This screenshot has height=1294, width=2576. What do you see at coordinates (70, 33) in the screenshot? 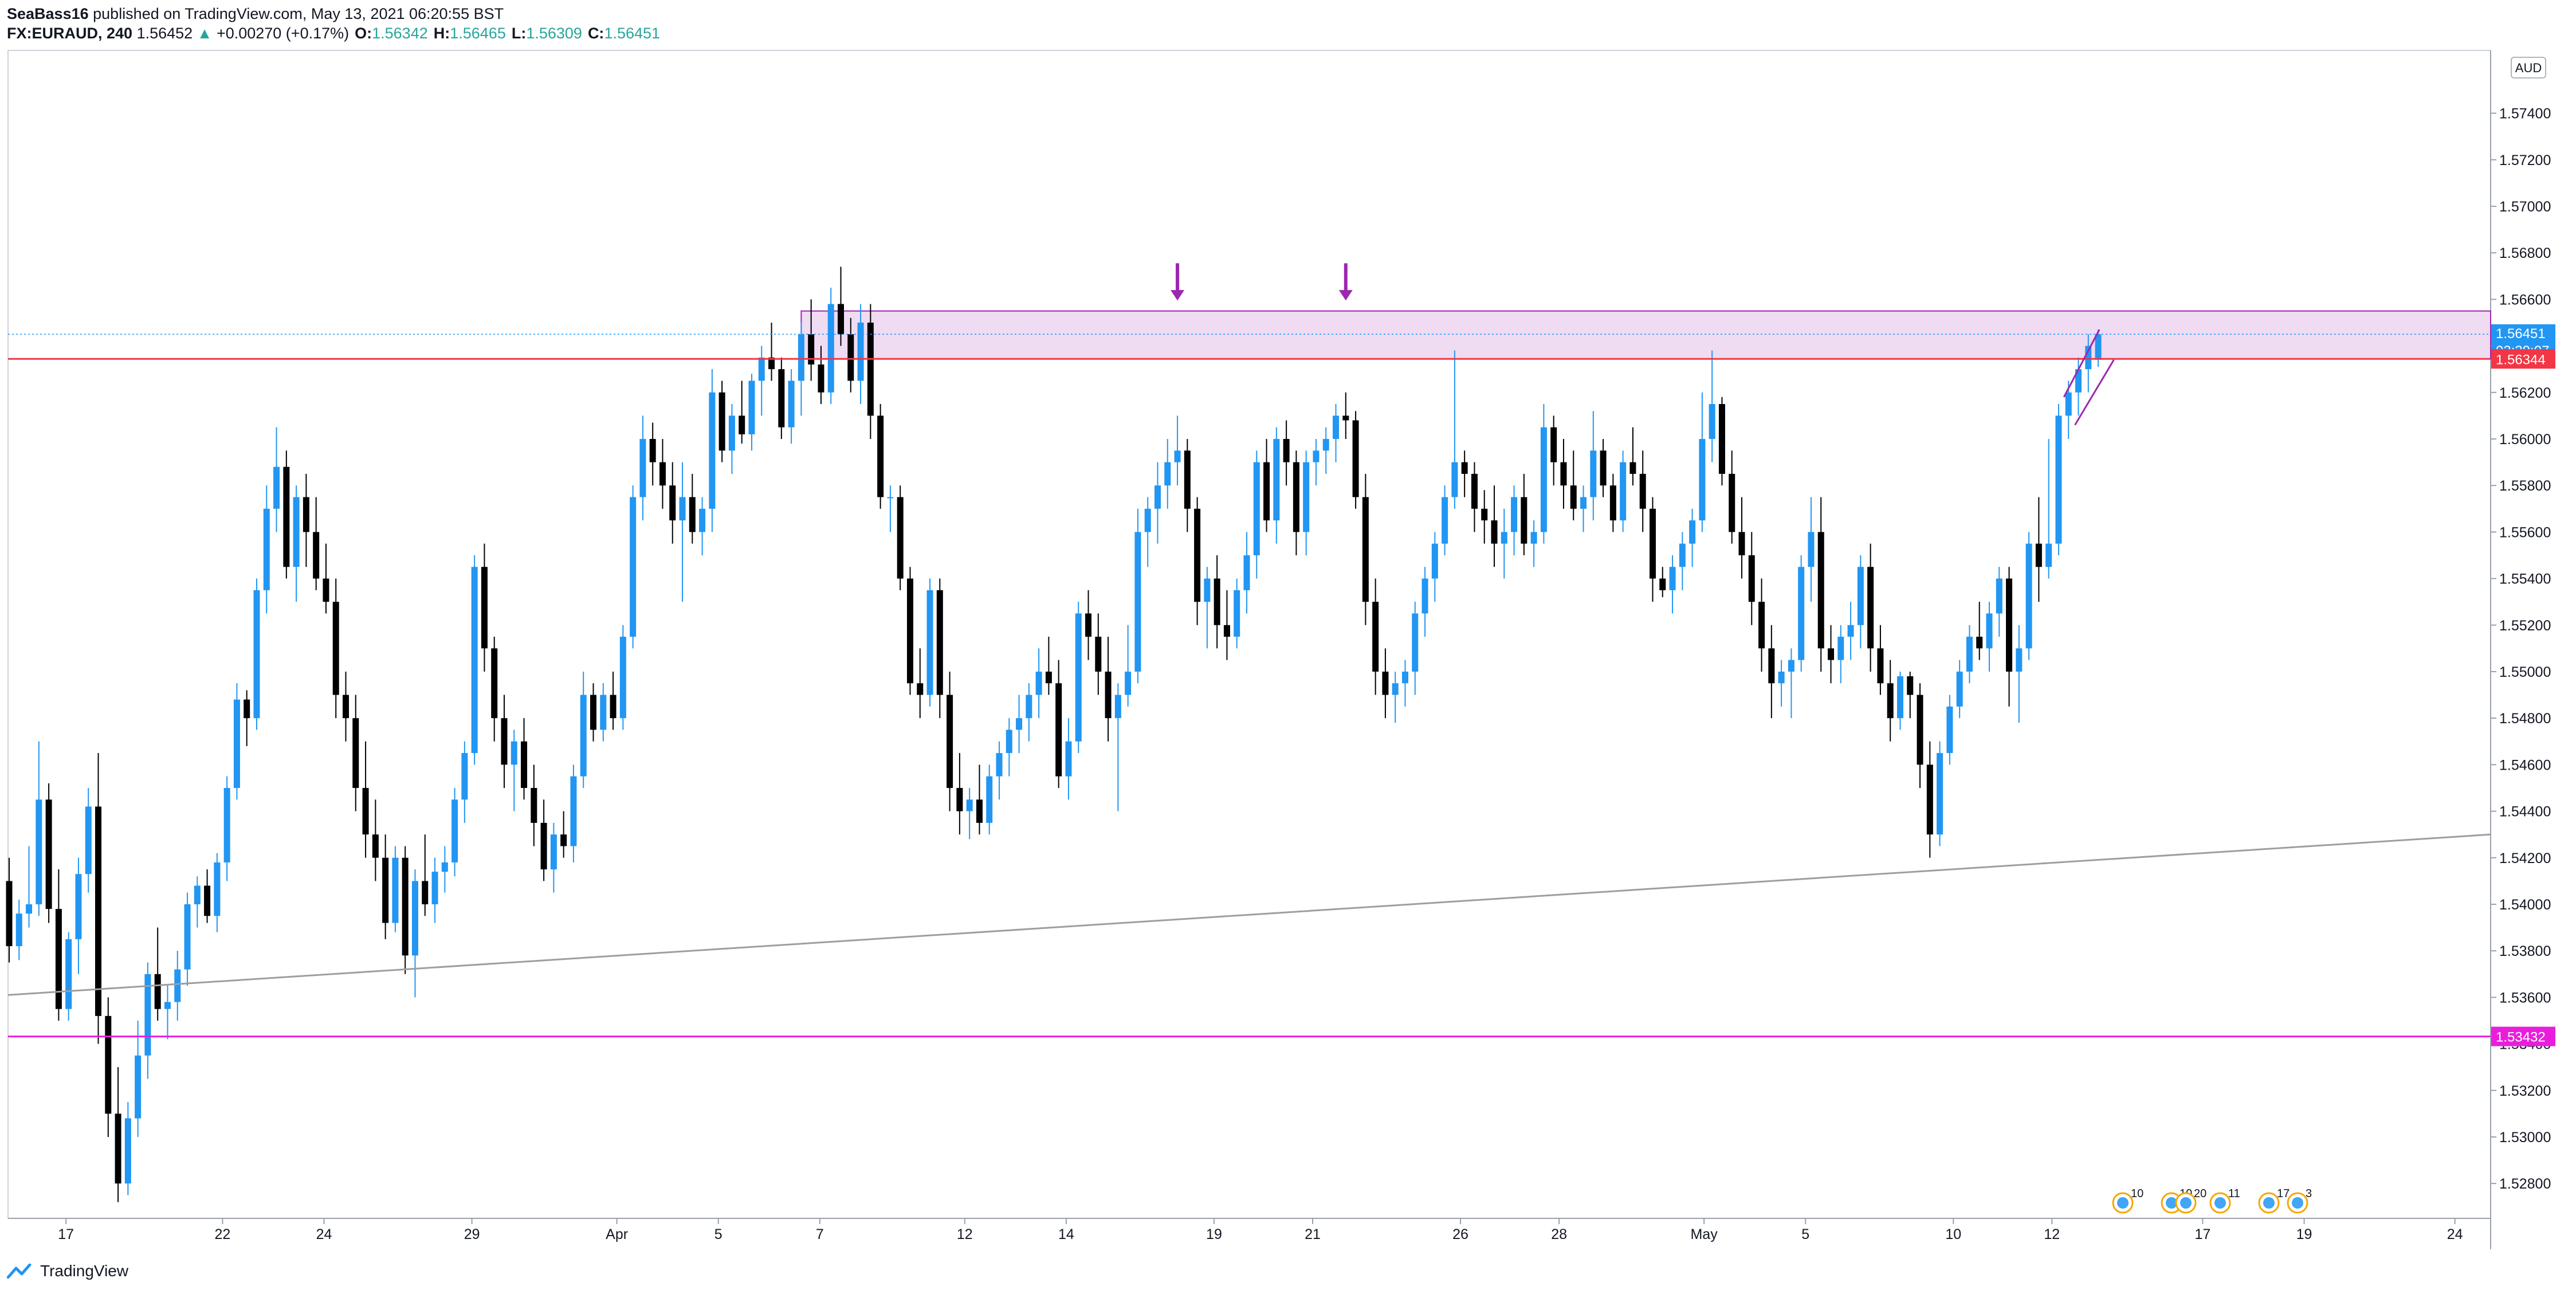
I see `symbol-name: FX:EURAUD, 240` at bounding box center [70, 33].